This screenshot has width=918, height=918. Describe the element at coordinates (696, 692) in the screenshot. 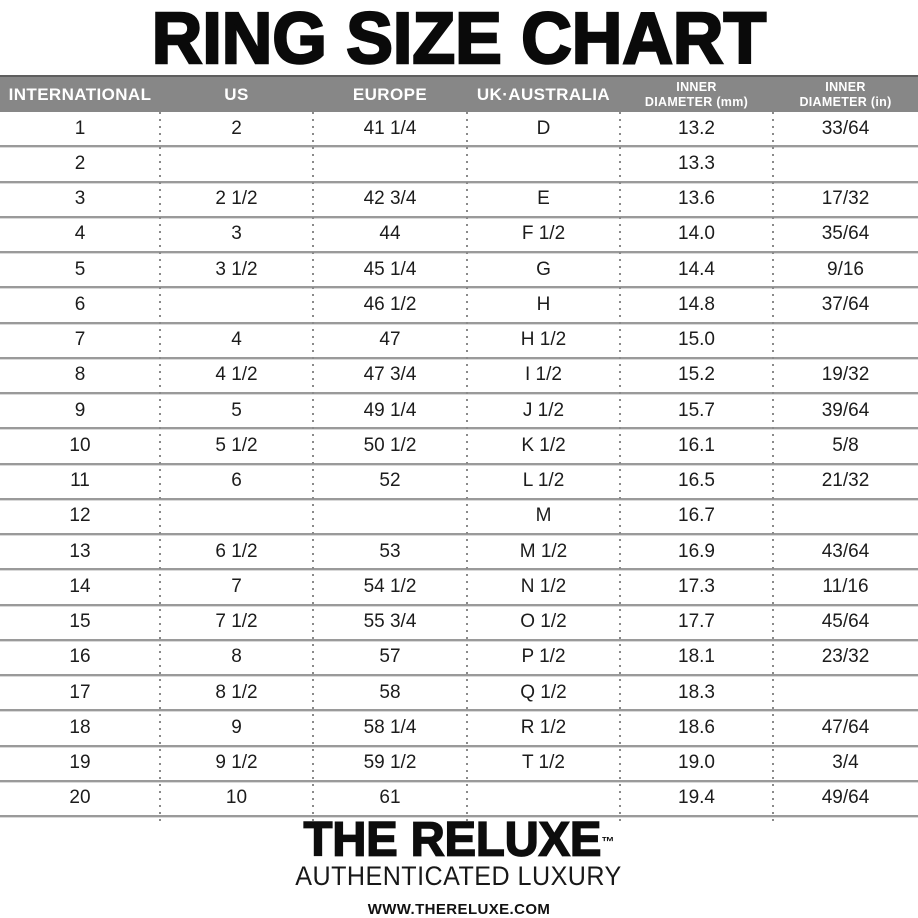

I see `table-cell: 18.3` at that location.